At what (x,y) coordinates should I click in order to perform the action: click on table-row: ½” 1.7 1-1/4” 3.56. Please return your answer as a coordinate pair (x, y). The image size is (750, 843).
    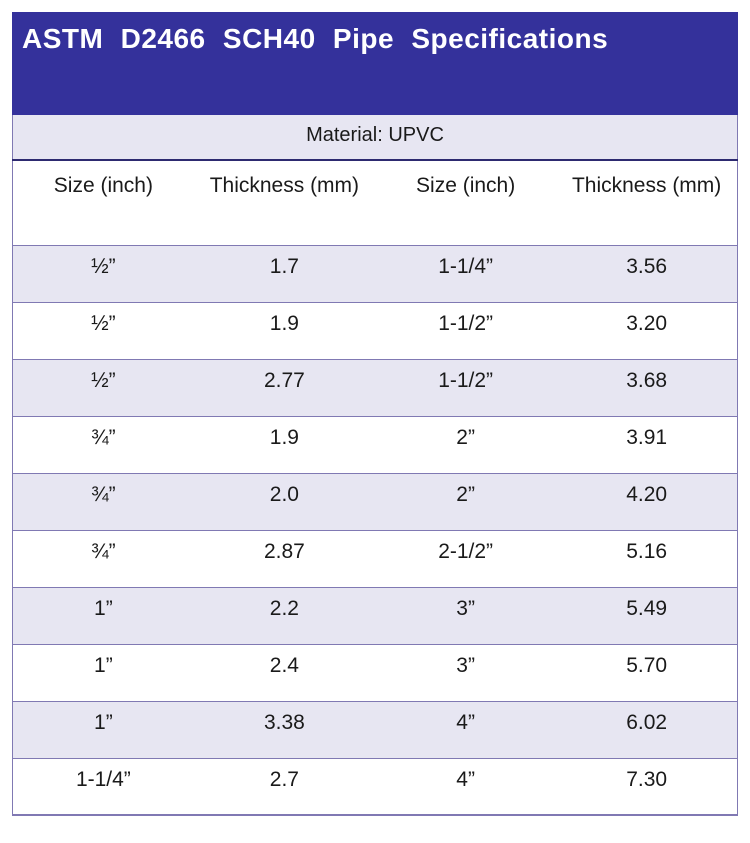
    Looking at the image, I should click on (375, 273).